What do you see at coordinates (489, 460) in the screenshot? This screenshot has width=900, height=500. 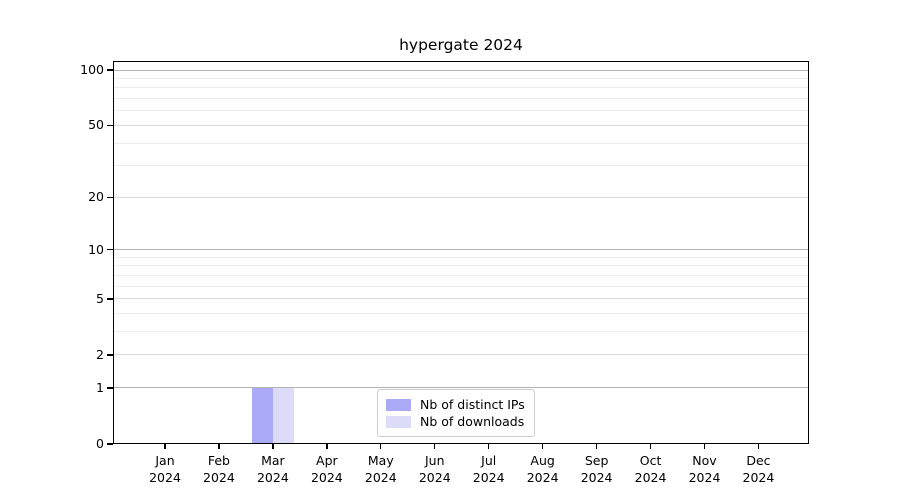 I see `month-label: Jul` at bounding box center [489, 460].